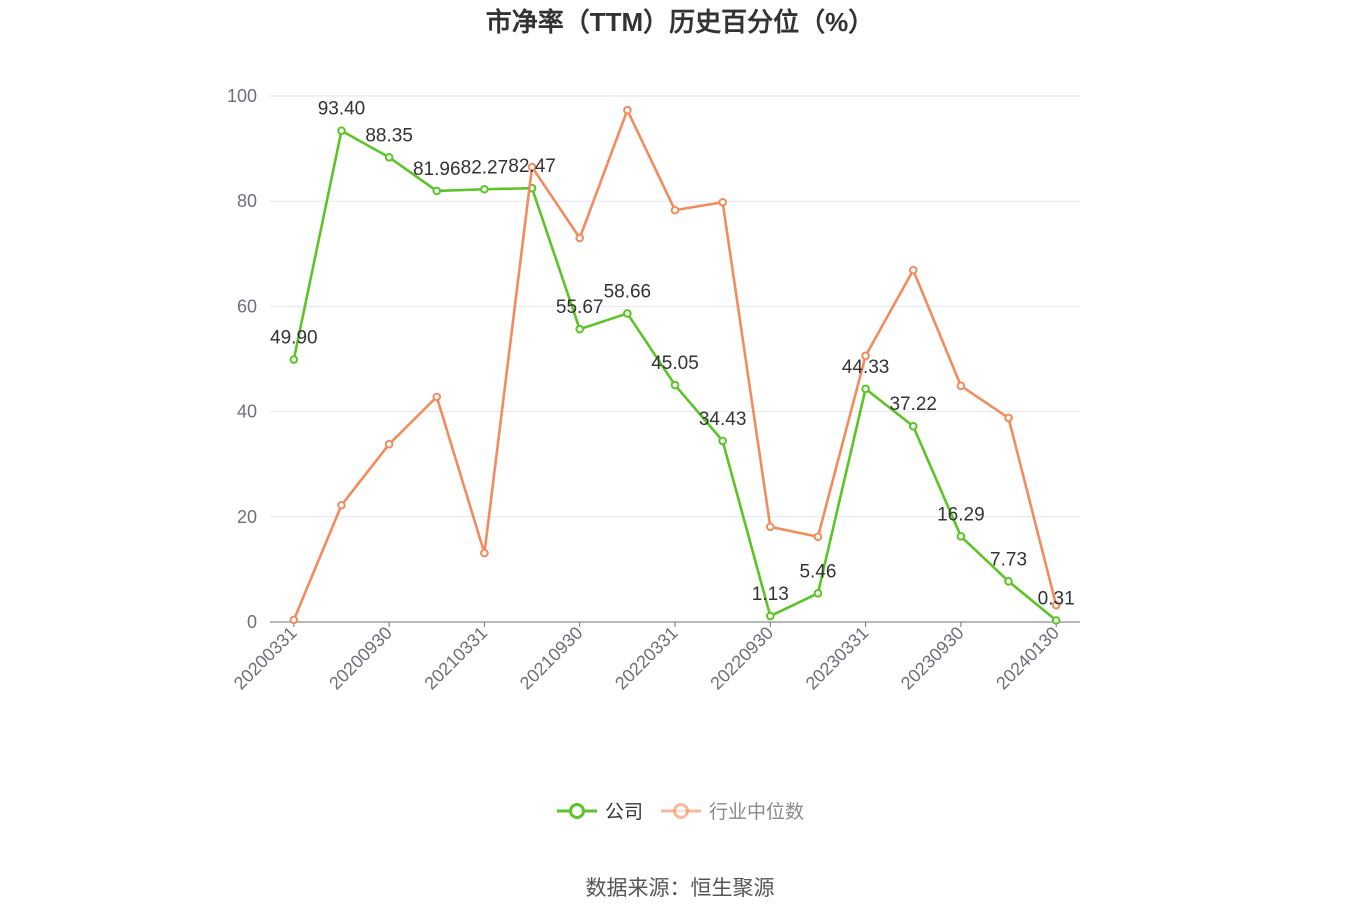 This screenshot has height=920, width=1360. I want to click on company-data-label: 81.96, so click(437, 169).